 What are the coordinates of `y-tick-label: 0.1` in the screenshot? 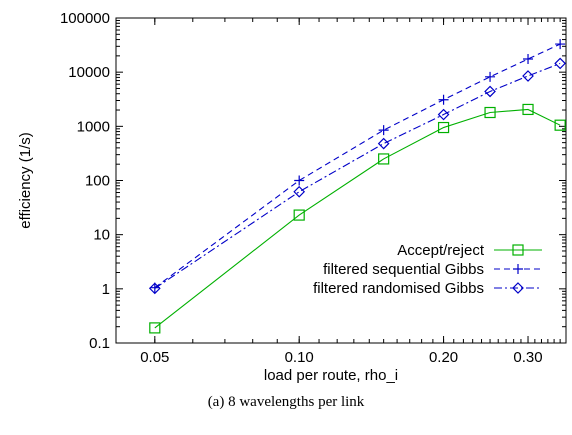 It's located at (99, 343).